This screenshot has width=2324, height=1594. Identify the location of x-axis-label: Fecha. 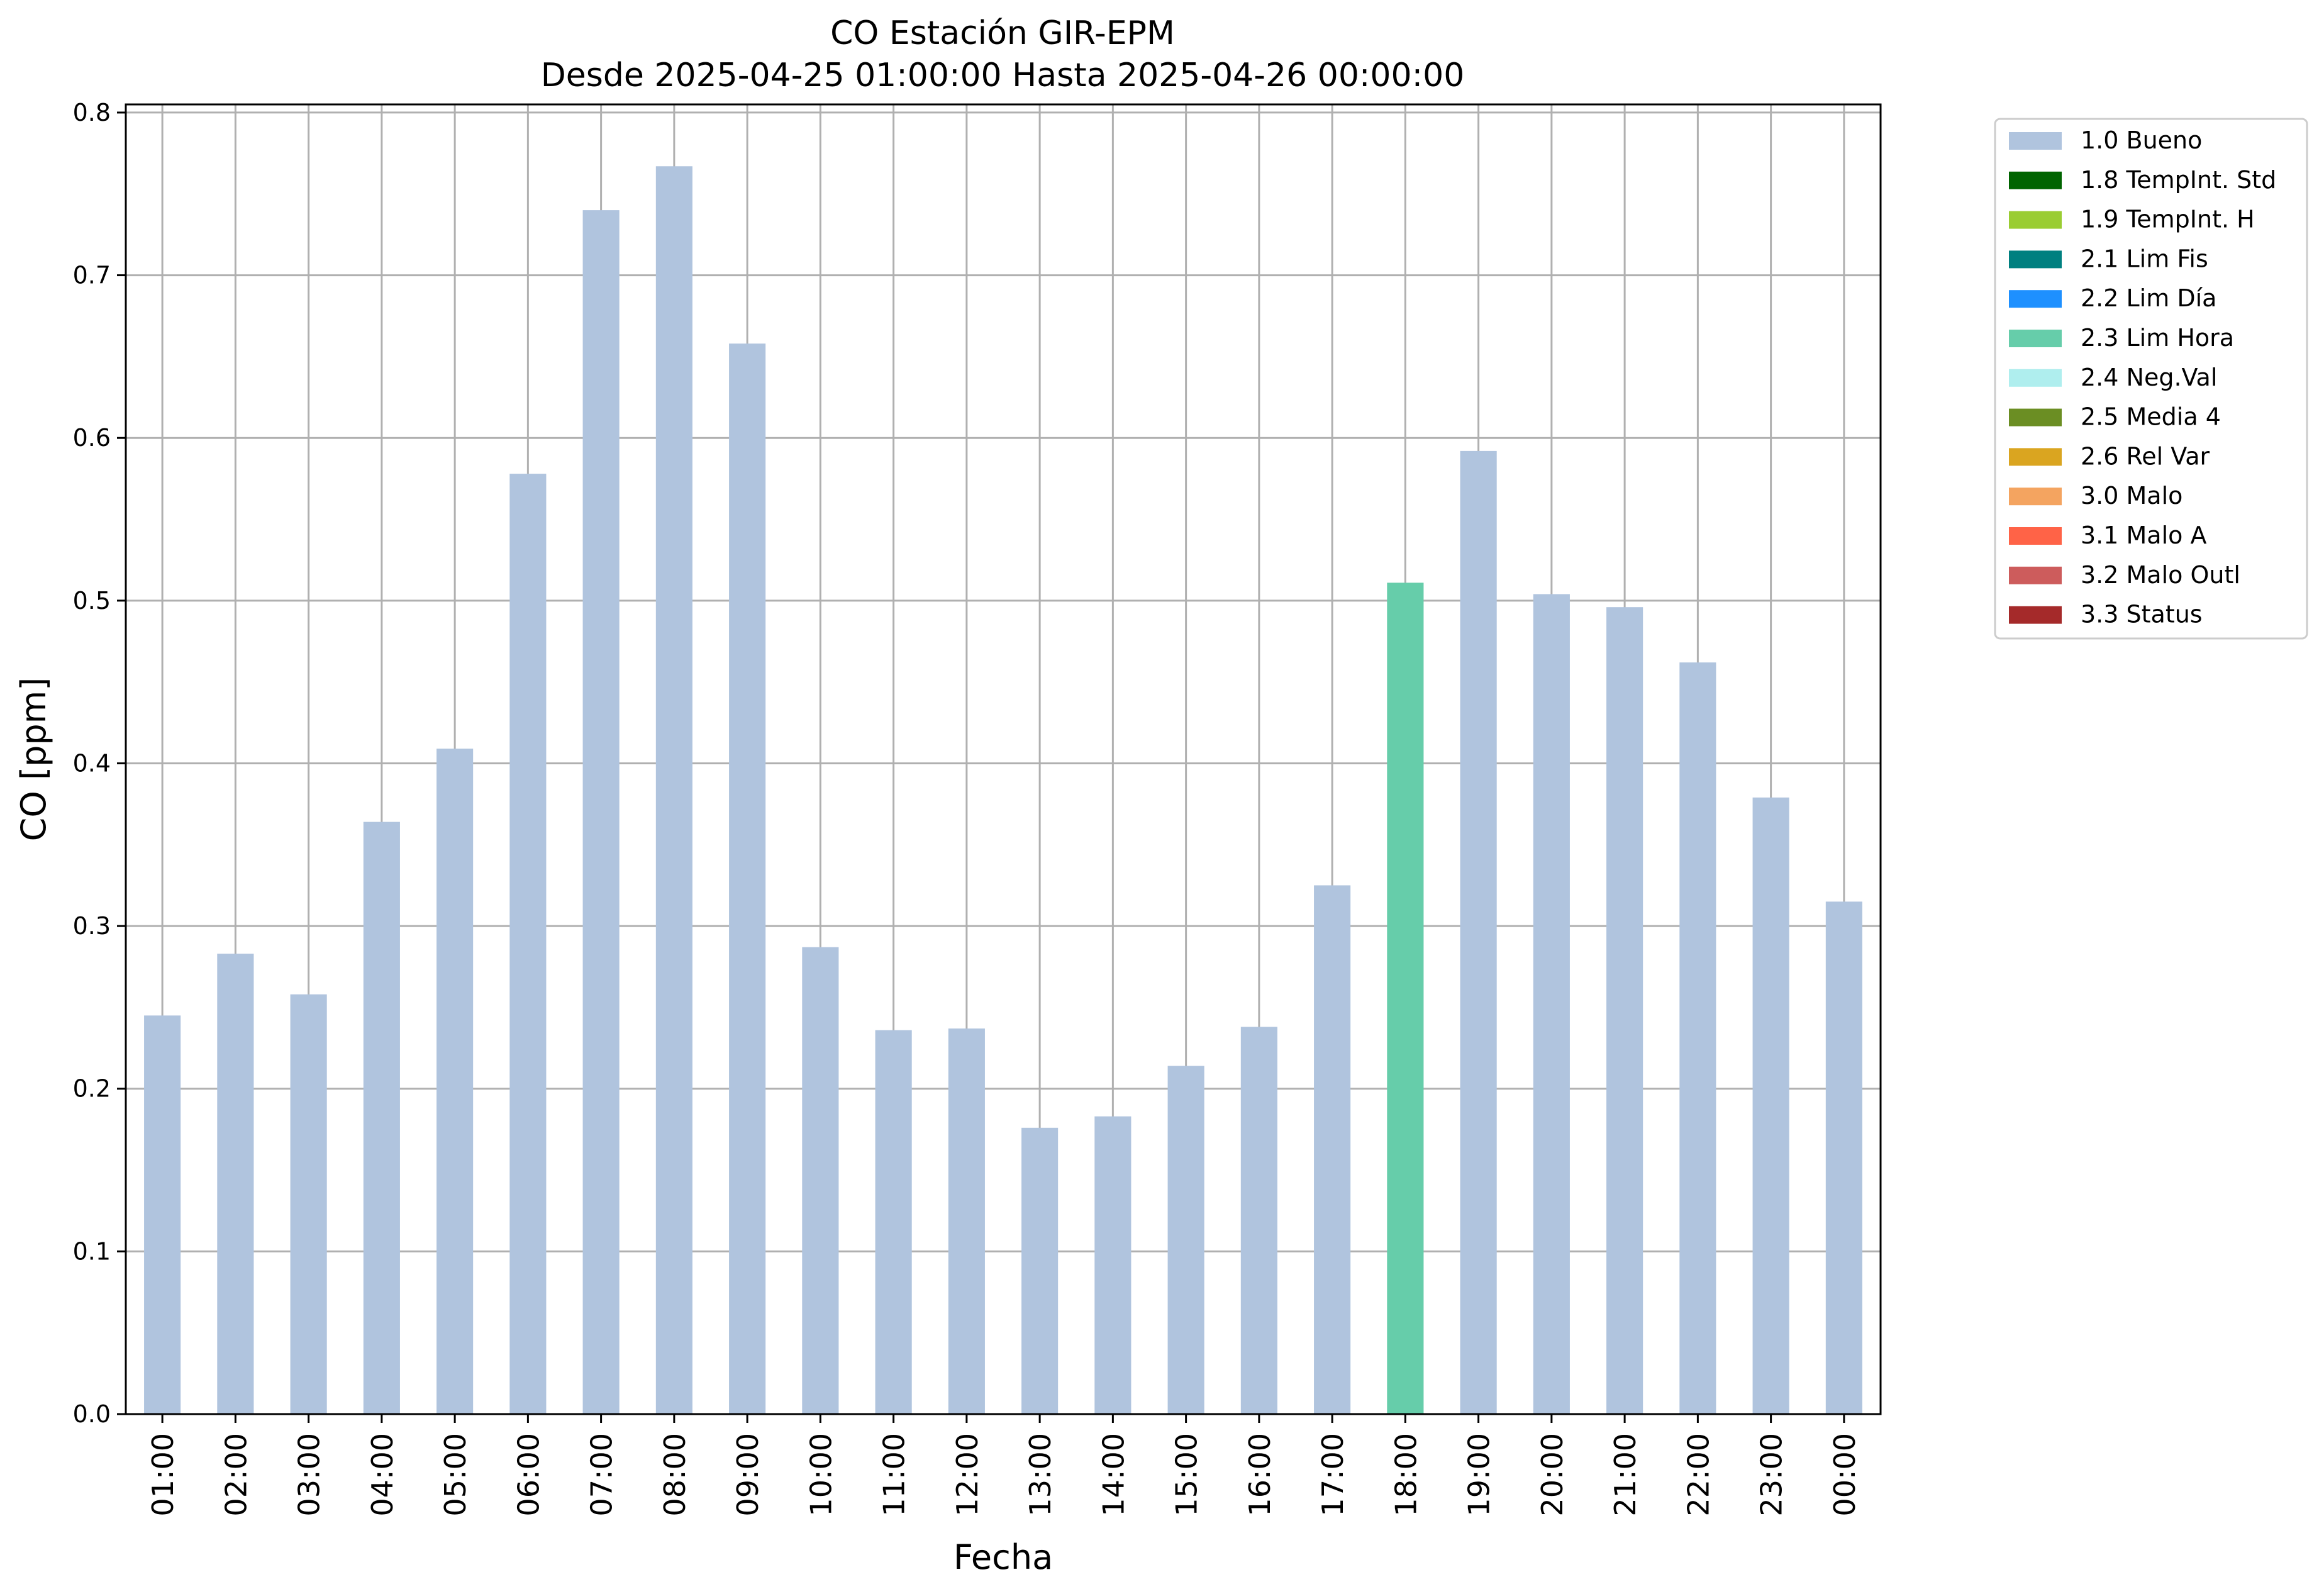
(1003, 1557).